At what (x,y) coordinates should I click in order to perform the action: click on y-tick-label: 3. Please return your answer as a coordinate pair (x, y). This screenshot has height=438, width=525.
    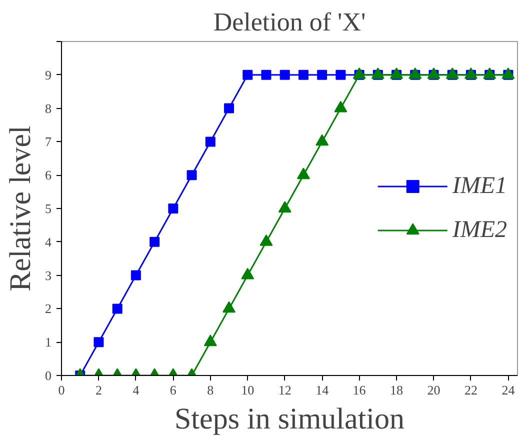
    Looking at the image, I should click on (48, 275).